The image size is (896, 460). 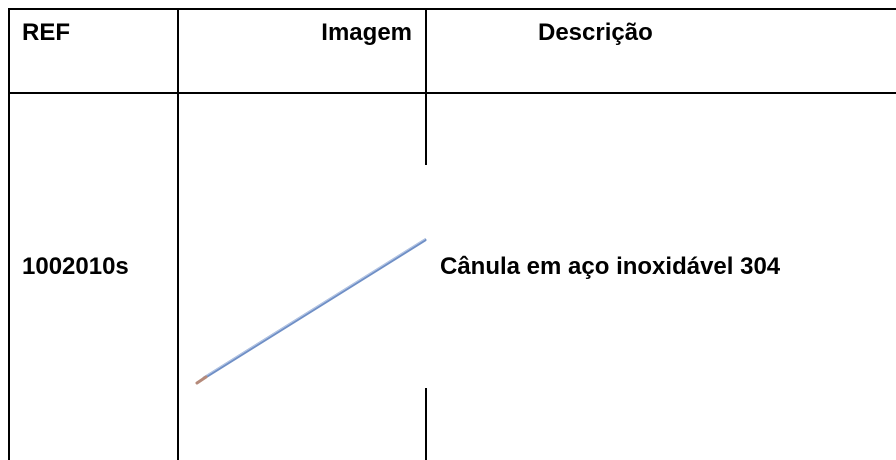 I want to click on description-cell: Cânula em aço inoxidável 304, so click(x=610, y=266).